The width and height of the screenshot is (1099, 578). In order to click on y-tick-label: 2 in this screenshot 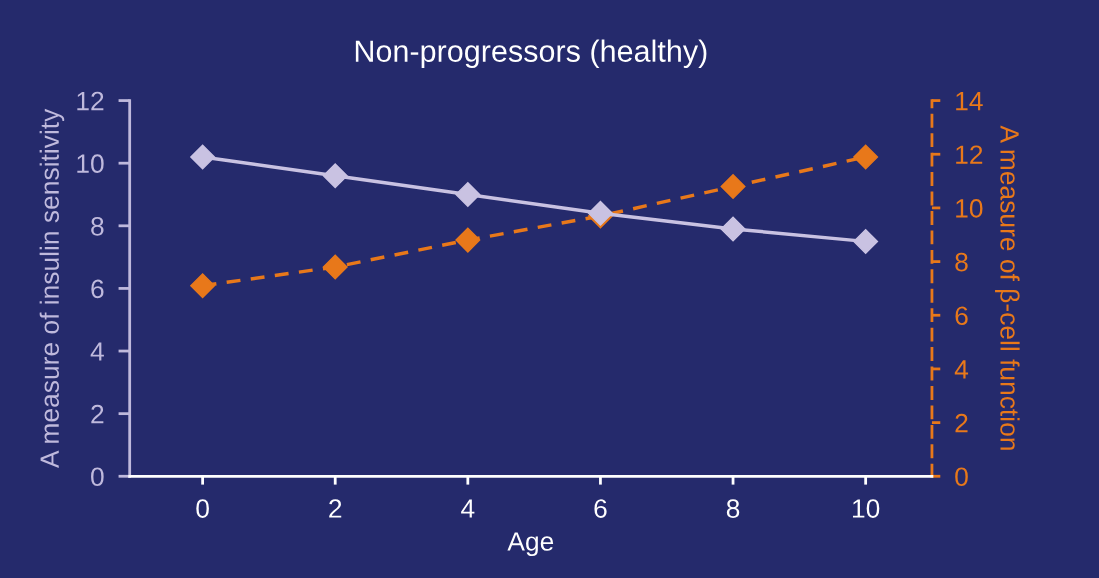, I will do `click(97, 414)`.